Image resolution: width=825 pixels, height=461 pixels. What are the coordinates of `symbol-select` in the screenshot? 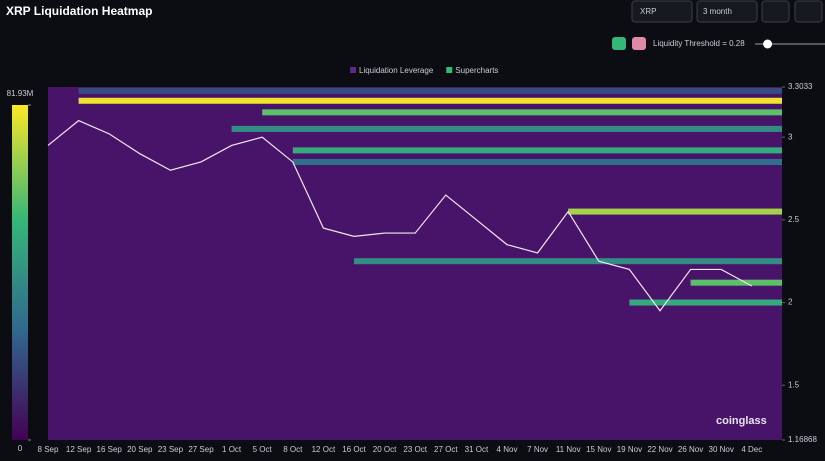 It's located at (662, 11).